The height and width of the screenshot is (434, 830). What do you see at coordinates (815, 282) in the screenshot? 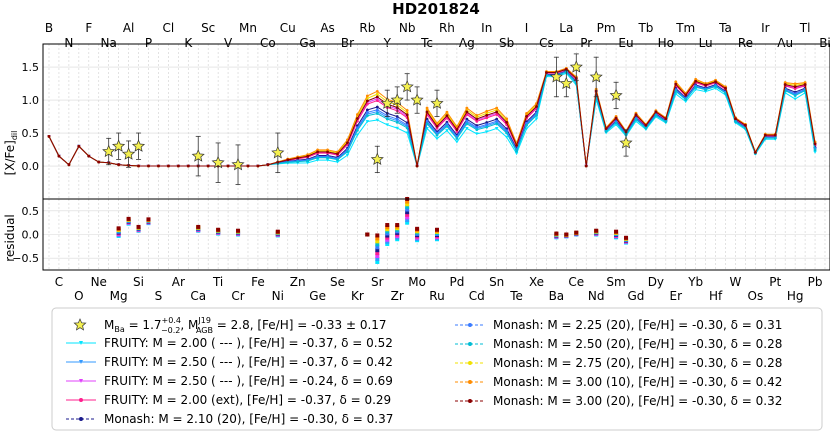
I see `element-label: Pb` at bounding box center [815, 282].